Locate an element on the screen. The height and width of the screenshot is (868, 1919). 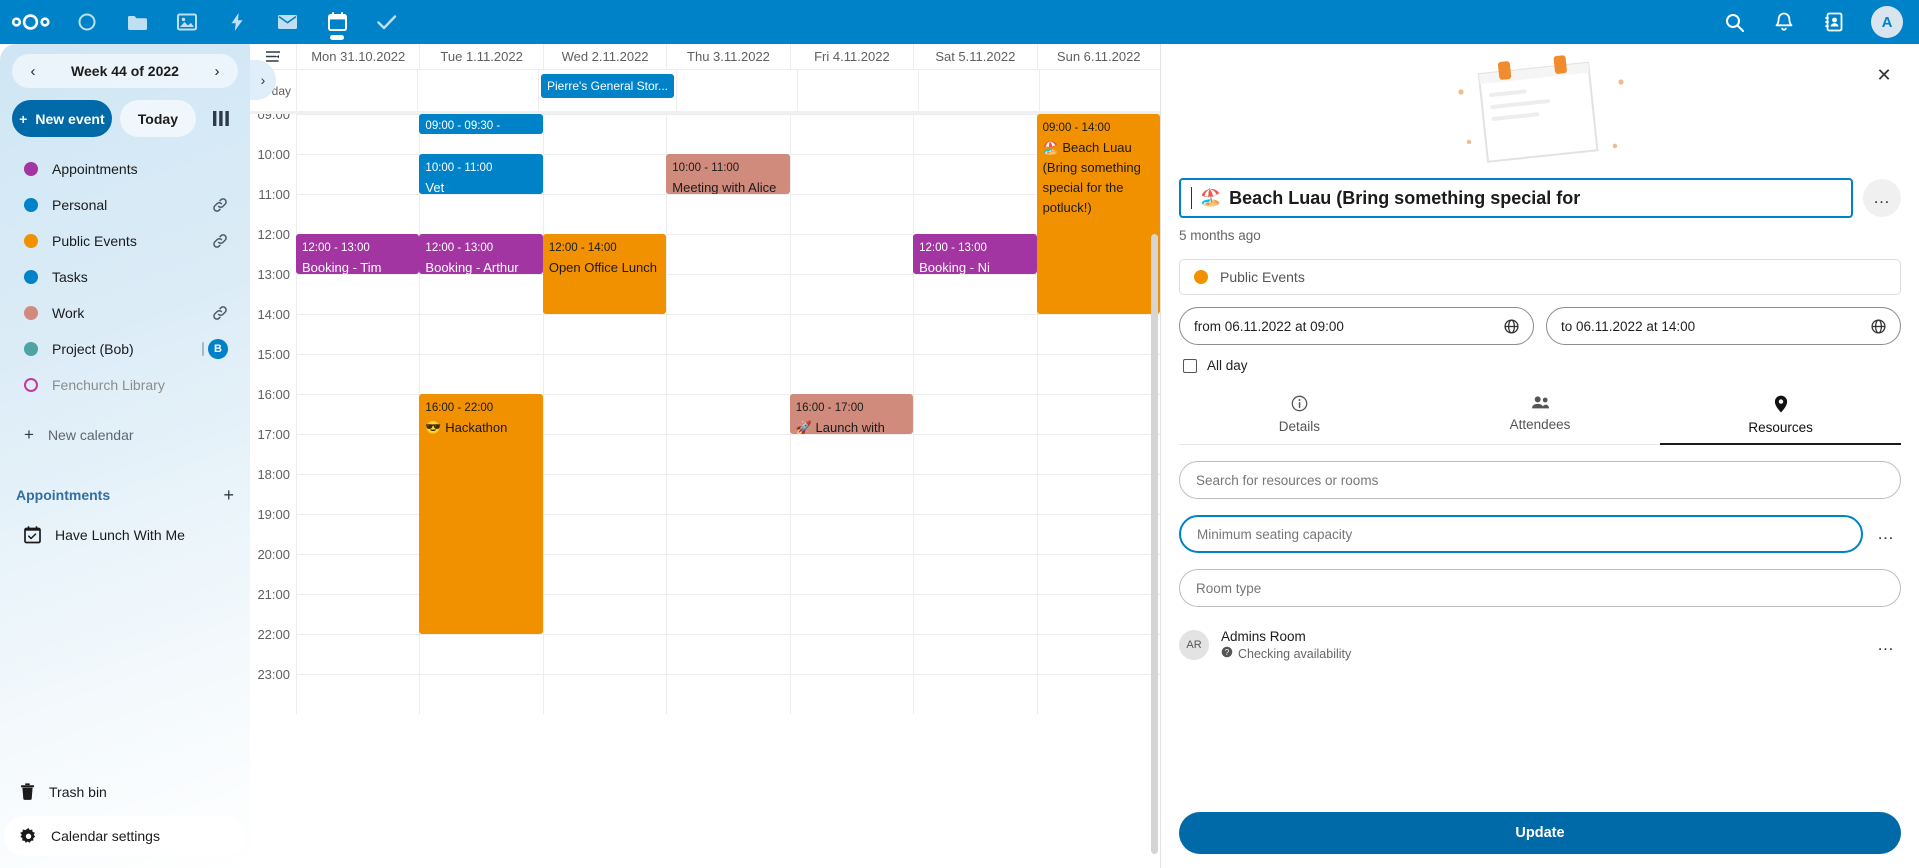
sidebar-item-public-events: Public Events is located at coordinates (125, 241).